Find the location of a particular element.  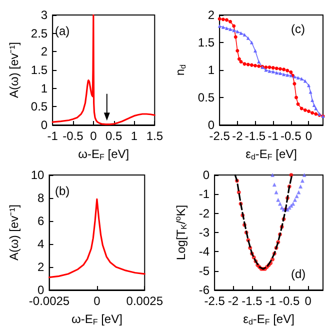

annotation: (d) is located at coordinates (298, 274).